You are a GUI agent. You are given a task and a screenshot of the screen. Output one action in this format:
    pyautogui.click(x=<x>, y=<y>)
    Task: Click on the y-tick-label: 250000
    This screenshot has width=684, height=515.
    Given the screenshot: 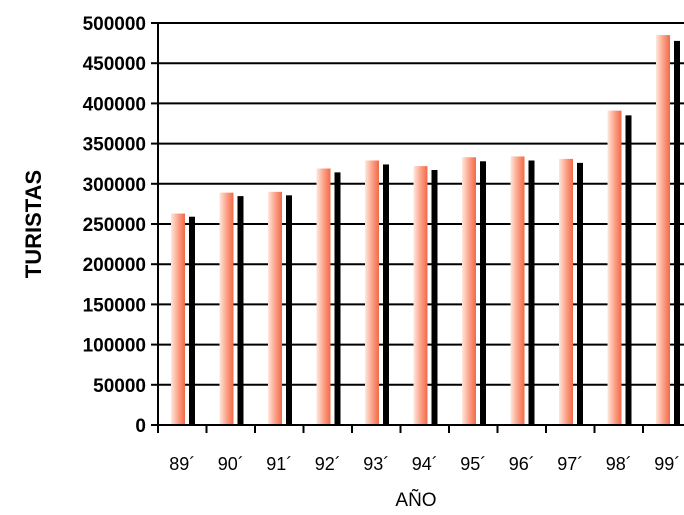 What is the action you would take?
    pyautogui.click(x=114, y=225)
    